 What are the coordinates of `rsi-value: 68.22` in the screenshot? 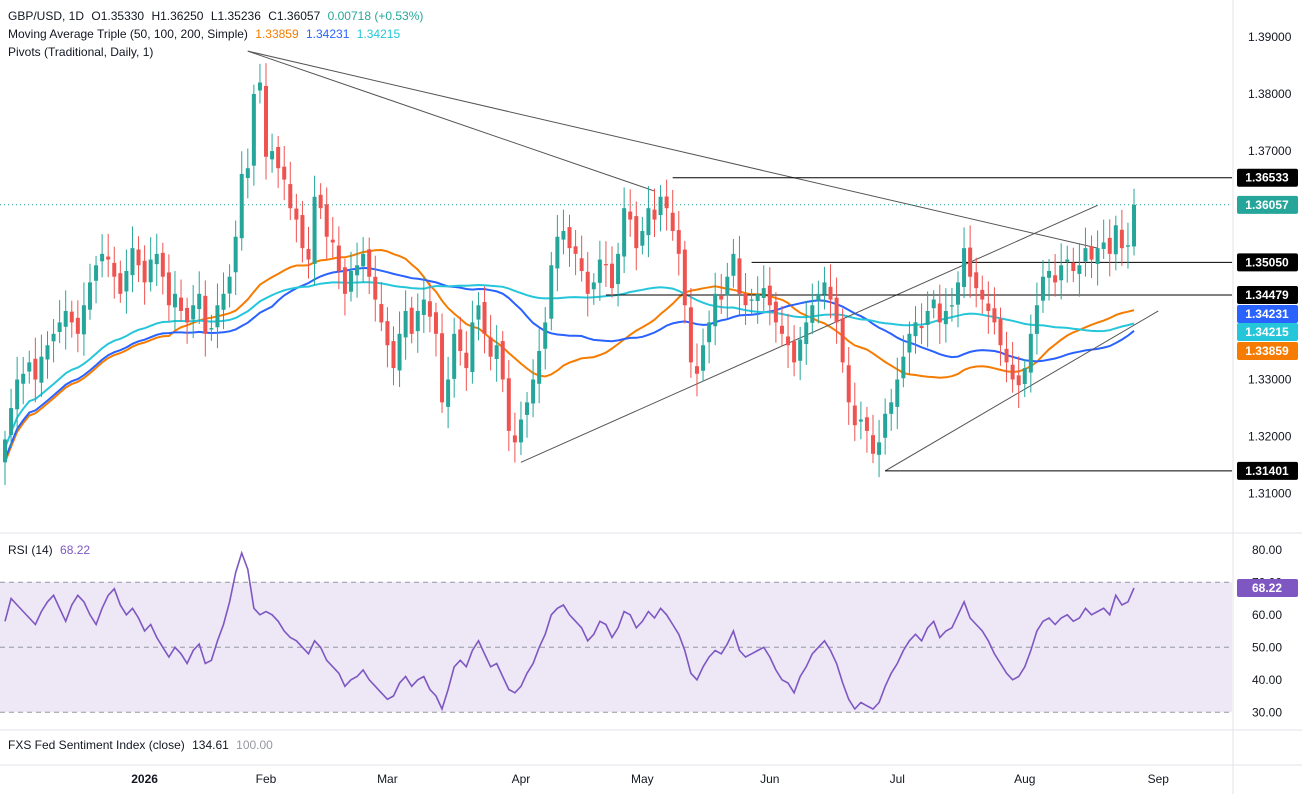 It's located at (75, 550).